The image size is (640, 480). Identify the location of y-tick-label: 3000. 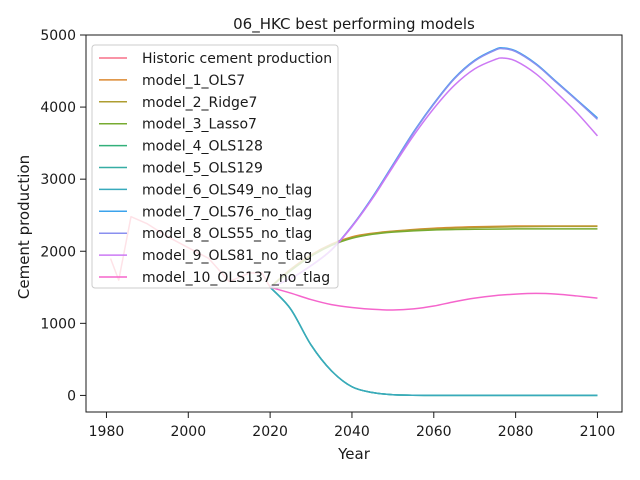
(58, 180).